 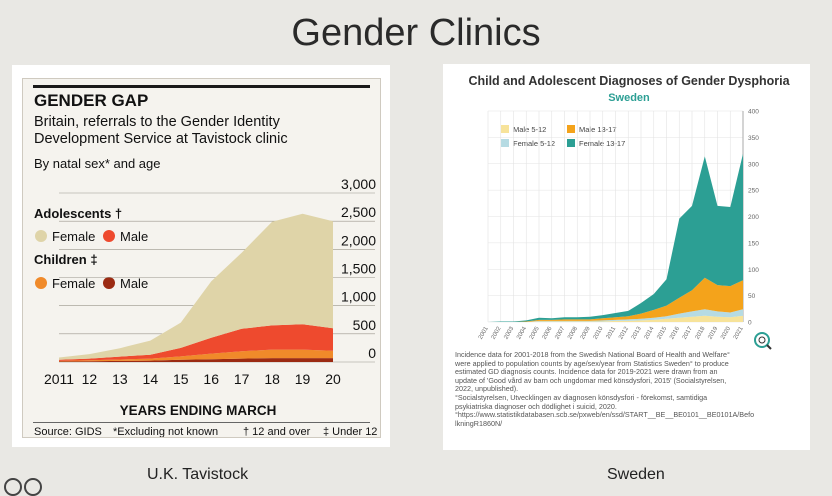 I want to click on right-y-tick-label: 250, so click(x=753, y=191).